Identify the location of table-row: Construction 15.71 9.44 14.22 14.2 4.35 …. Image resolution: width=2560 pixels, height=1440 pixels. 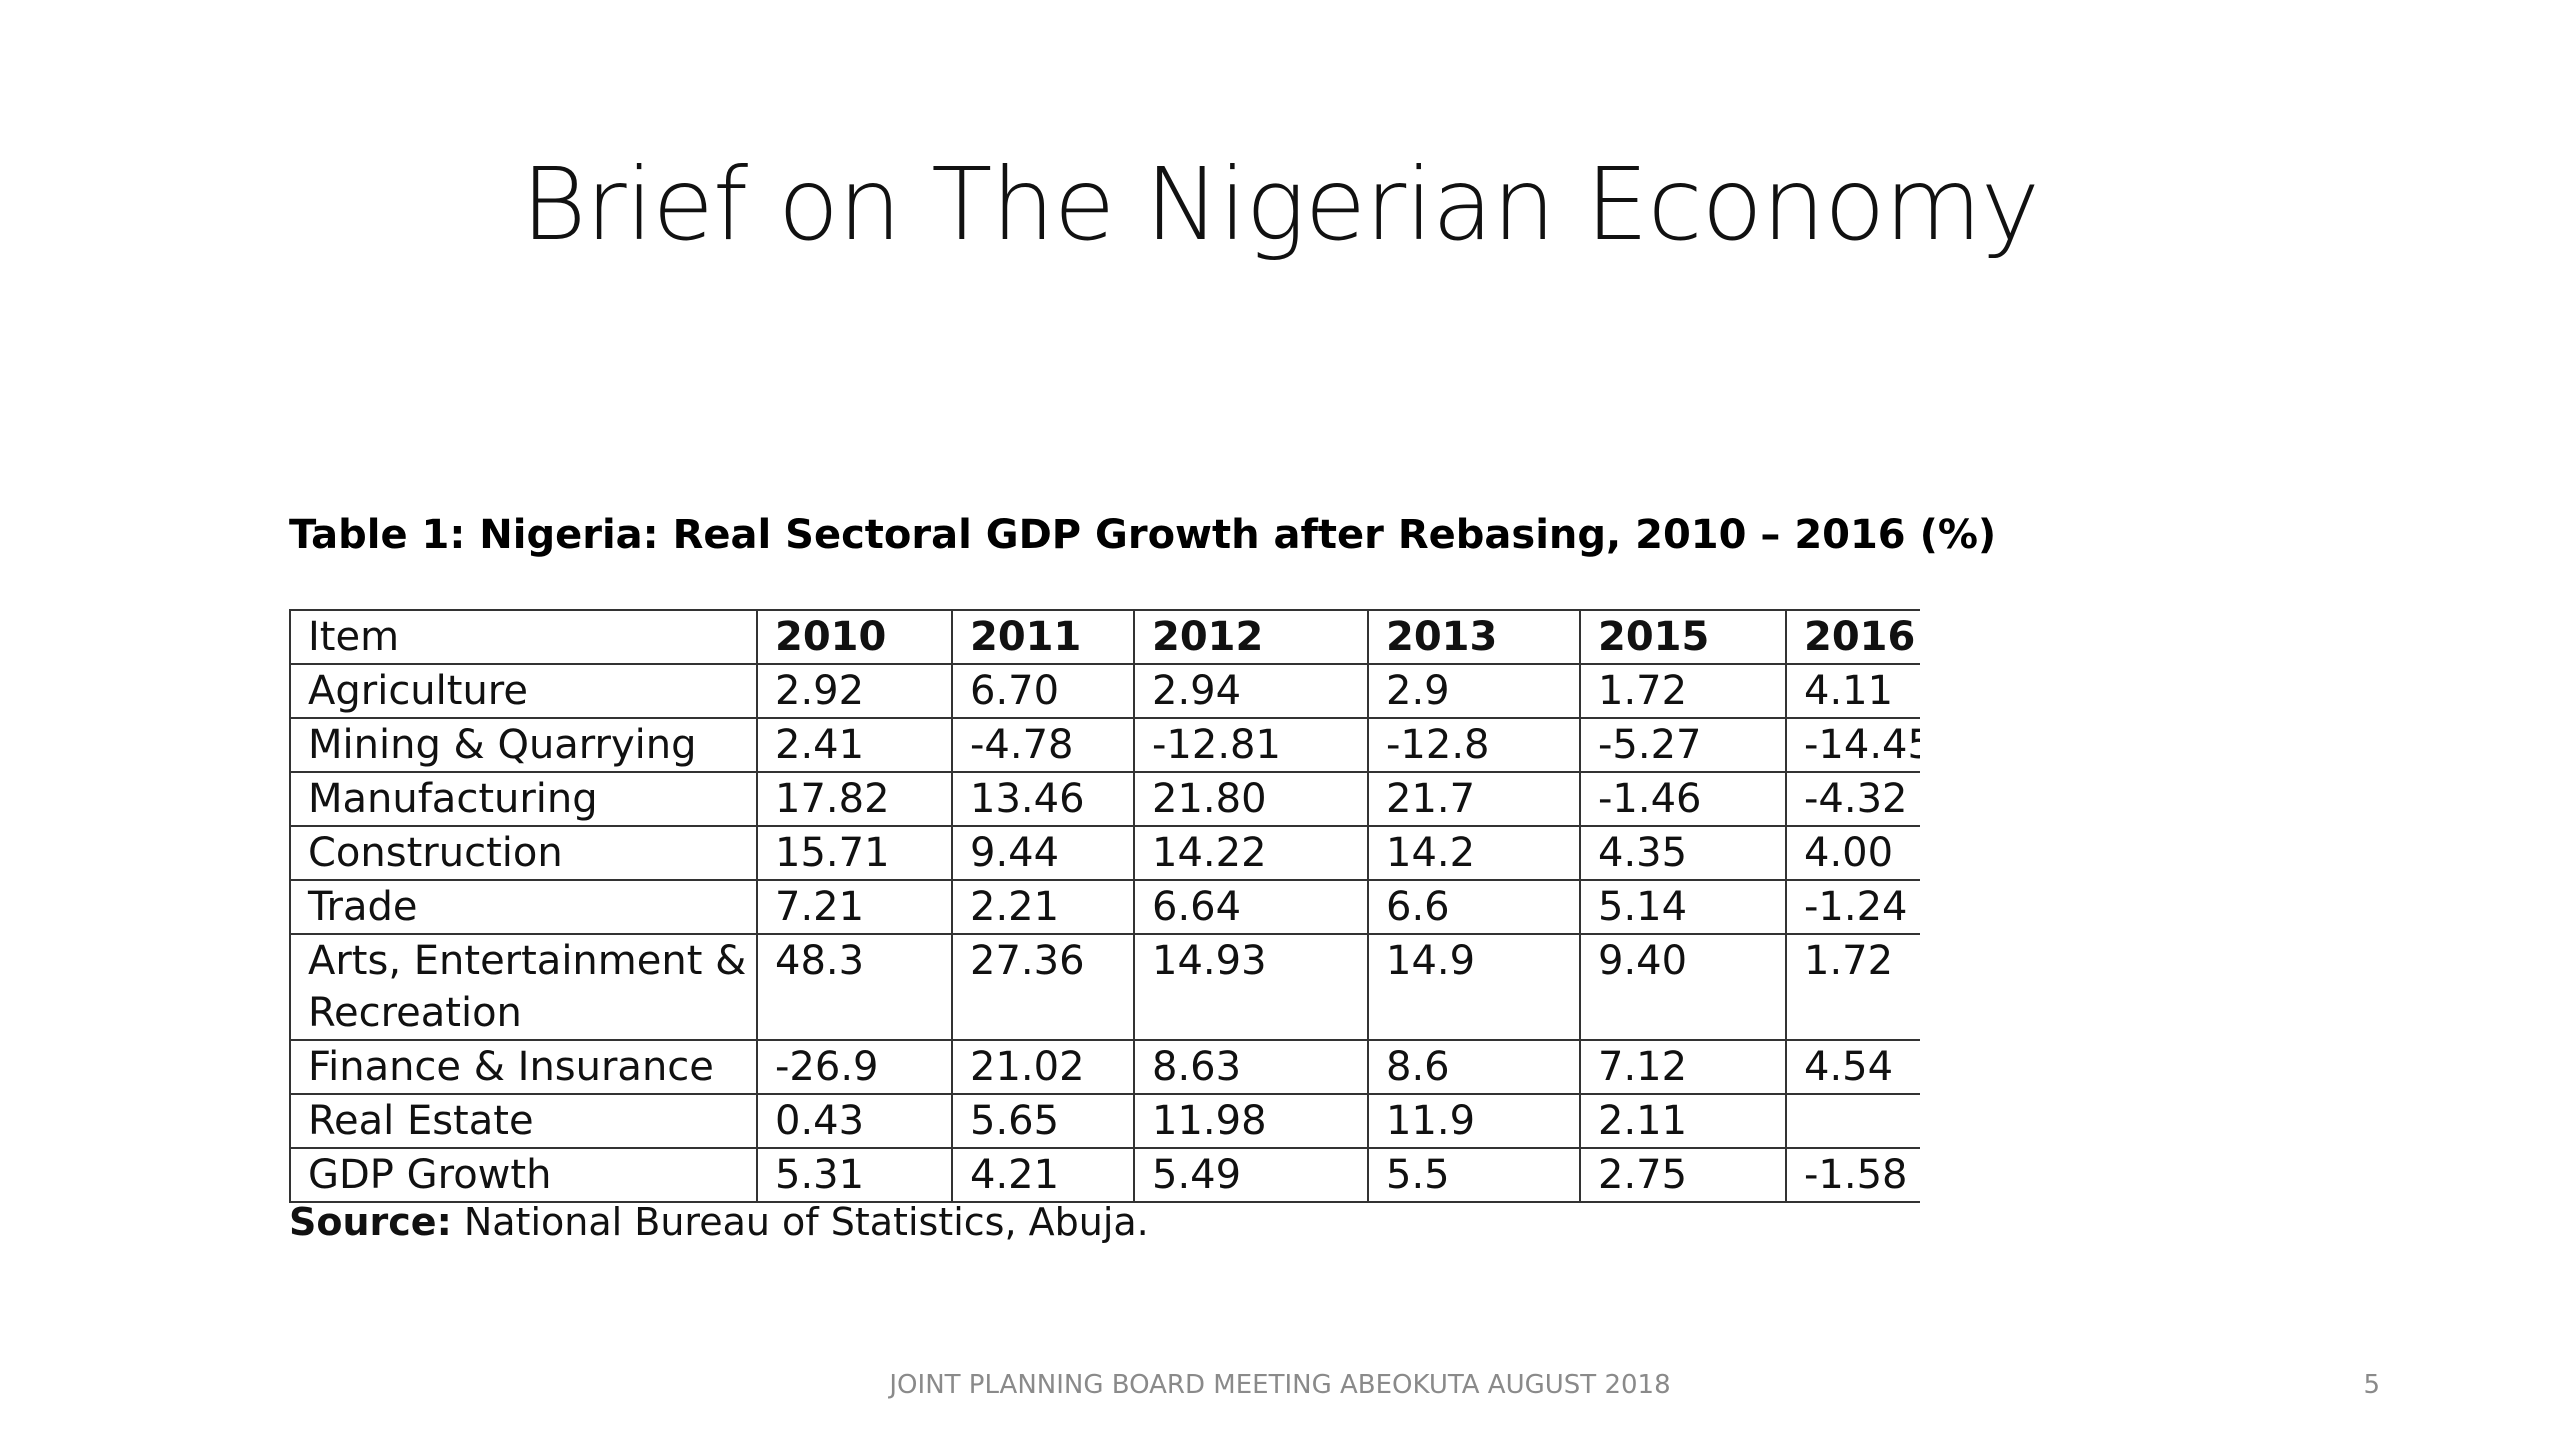
(1104, 853).